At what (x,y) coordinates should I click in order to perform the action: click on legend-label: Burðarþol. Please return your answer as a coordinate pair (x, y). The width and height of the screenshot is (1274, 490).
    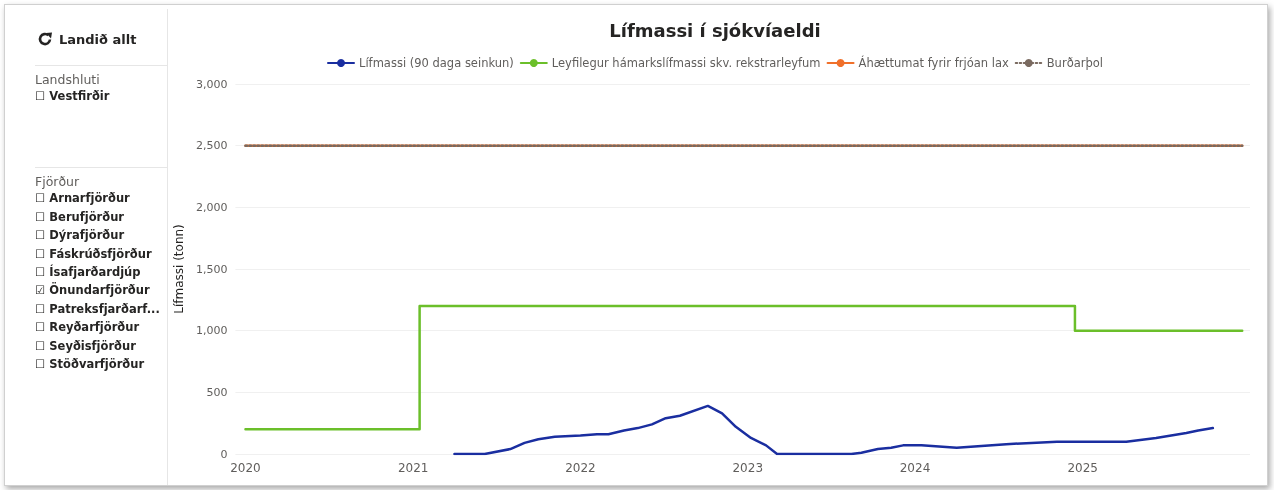
    Looking at the image, I should click on (1074, 63).